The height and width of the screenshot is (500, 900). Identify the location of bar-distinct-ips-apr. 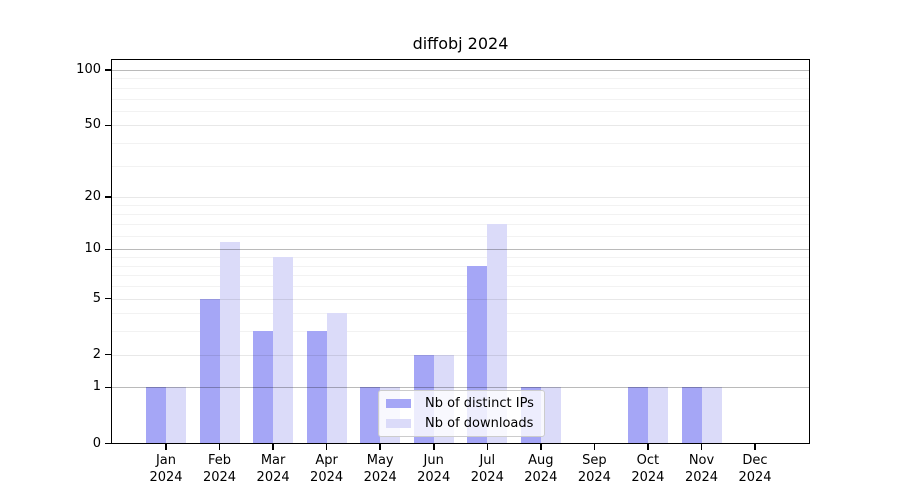
(316, 387).